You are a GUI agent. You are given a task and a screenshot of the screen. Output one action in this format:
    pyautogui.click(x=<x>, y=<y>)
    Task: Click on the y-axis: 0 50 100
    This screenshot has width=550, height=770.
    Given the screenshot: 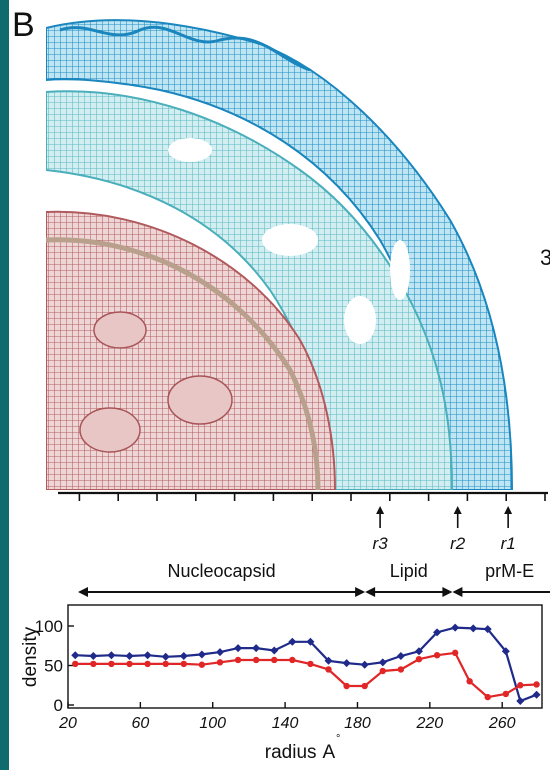 What is the action you would take?
    pyautogui.click(x=54, y=666)
    